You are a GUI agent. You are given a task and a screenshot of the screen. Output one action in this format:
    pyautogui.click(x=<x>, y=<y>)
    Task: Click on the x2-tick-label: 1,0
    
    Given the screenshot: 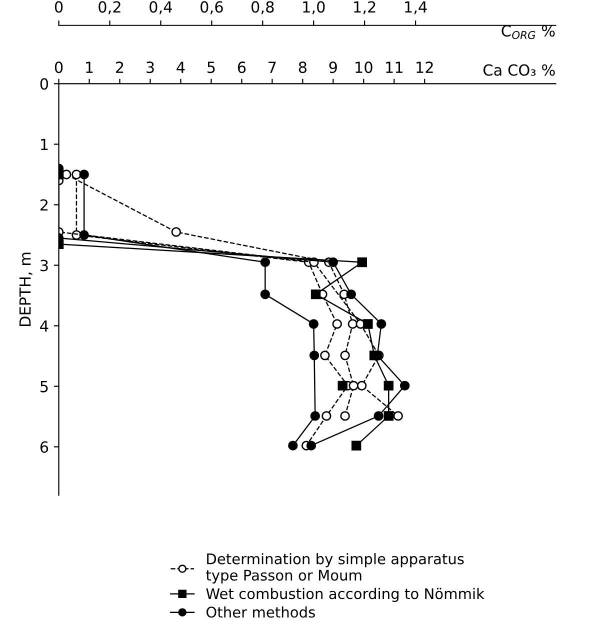 What is the action you would take?
    pyautogui.click(x=314, y=7)
    